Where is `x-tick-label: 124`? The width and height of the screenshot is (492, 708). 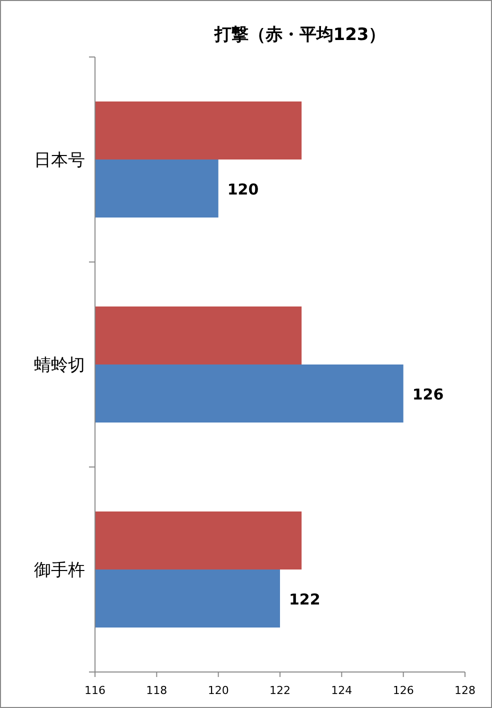
x-tick-label: 124 is located at coordinates (341, 690).